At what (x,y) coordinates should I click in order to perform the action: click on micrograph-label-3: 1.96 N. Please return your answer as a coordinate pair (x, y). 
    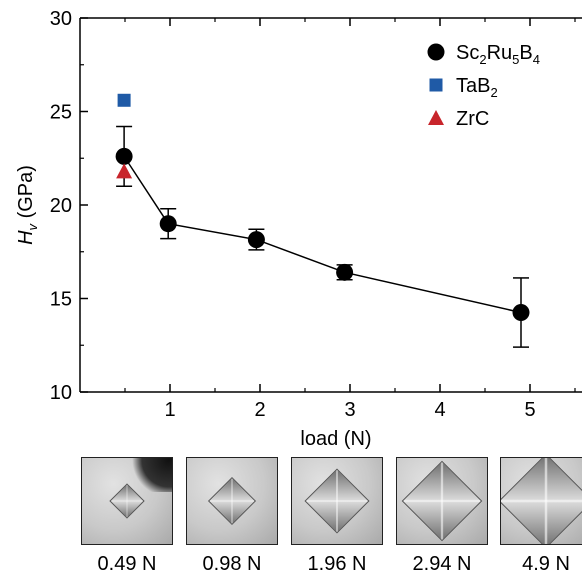
    Looking at the image, I should click on (337, 564).